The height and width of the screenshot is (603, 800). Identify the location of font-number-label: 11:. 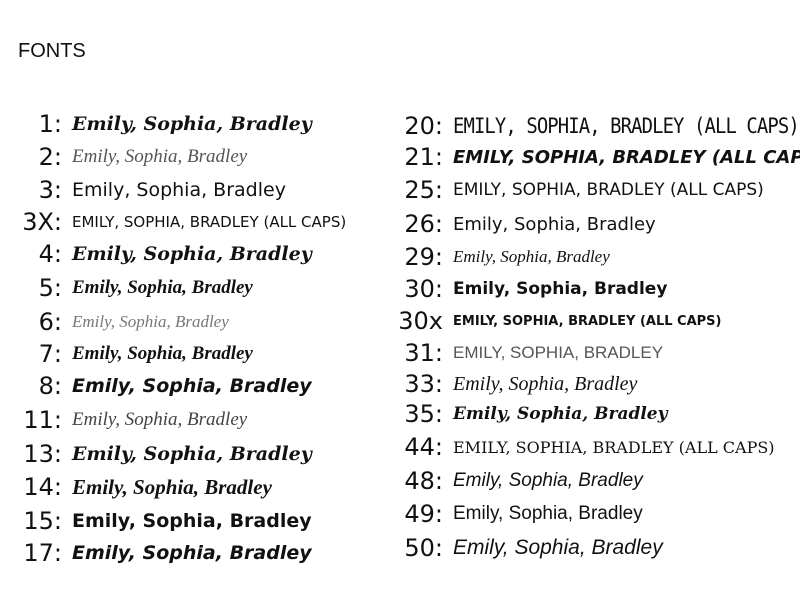
(42, 420).